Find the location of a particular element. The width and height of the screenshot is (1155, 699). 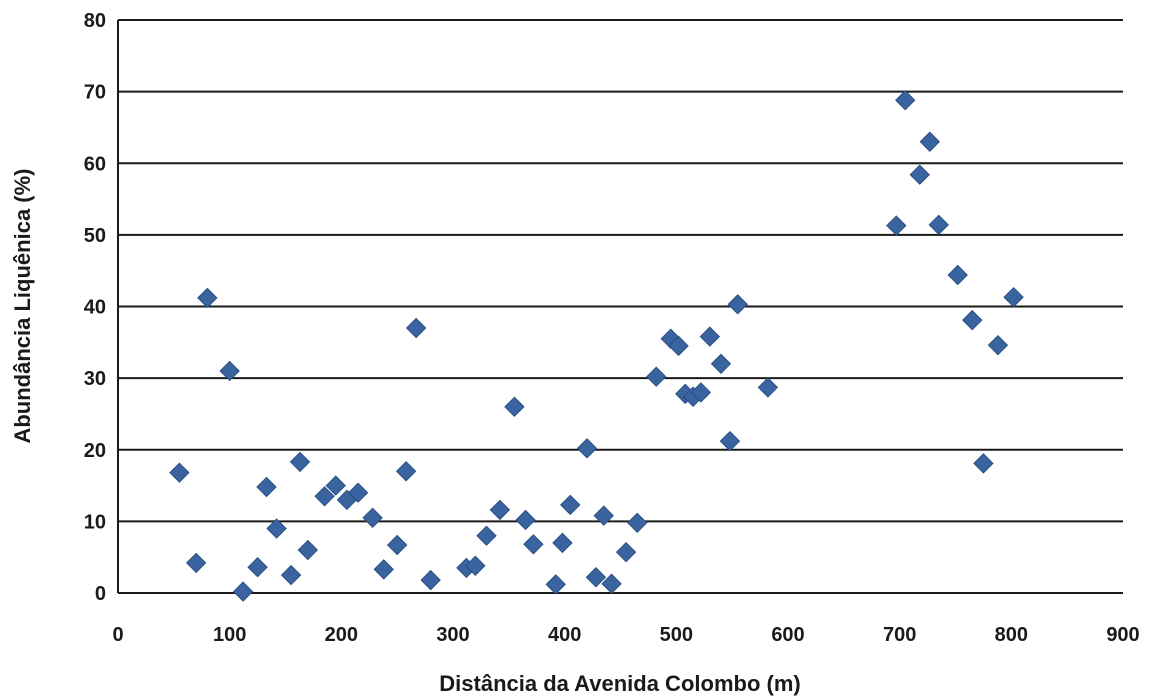

y-tick-label: 10 is located at coordinates (95, 522).